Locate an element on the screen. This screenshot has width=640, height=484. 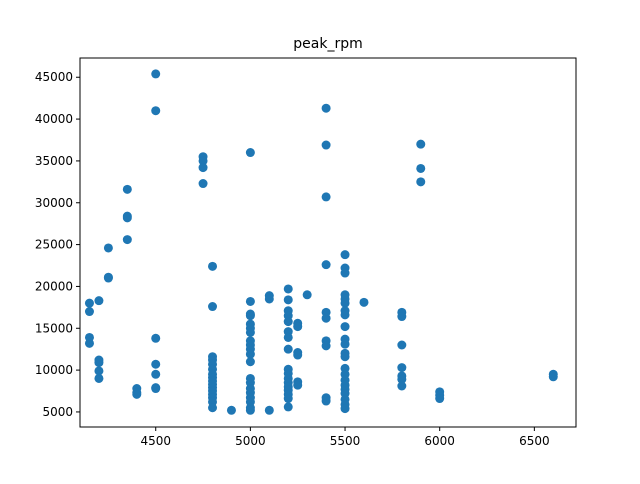
y-tick-label: 30000 is located at coordinates (54, 203).